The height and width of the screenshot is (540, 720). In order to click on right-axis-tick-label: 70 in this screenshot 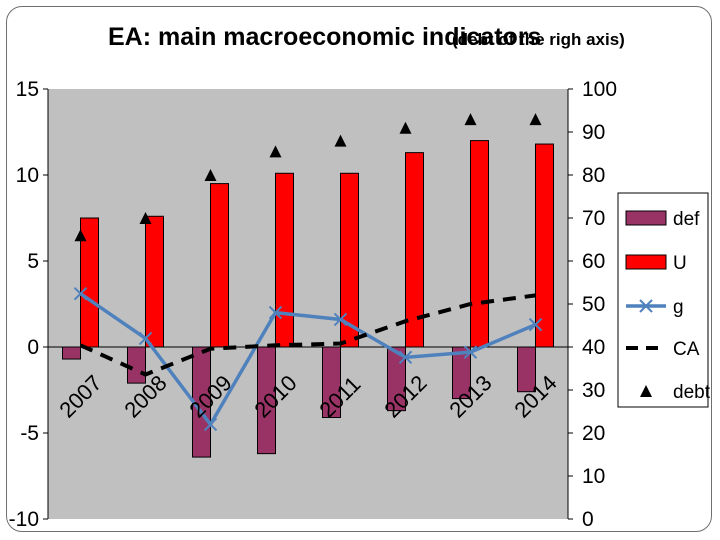, I will do `click(593, 218)`.